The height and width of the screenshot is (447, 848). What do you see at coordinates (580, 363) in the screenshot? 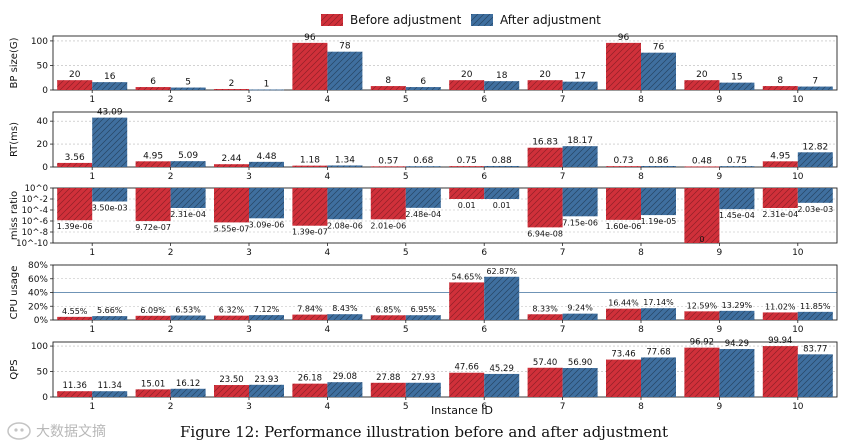
I see `data-label: 56.90` at bounding box center [580, 363].